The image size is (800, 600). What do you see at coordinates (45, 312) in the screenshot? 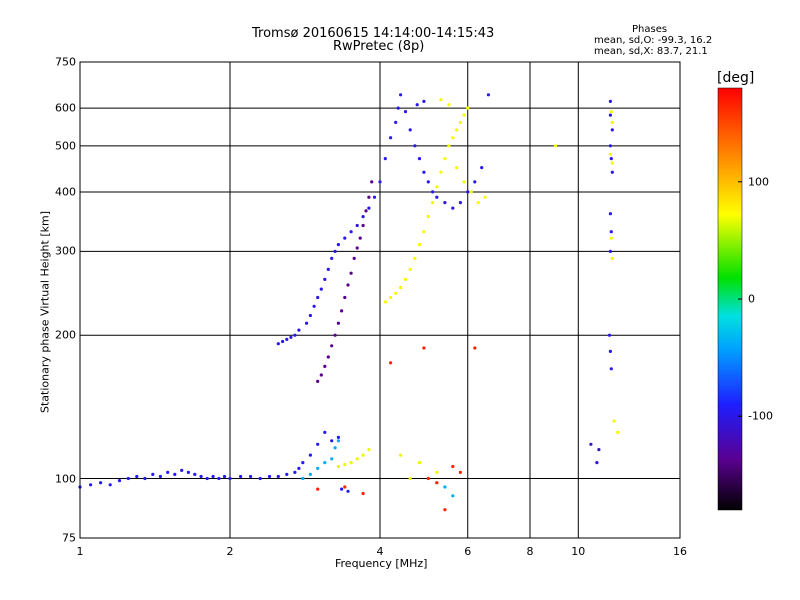
I see `y-axis-label: Stationary phase Virtual Height [km]` at bounding box center [45, 312].